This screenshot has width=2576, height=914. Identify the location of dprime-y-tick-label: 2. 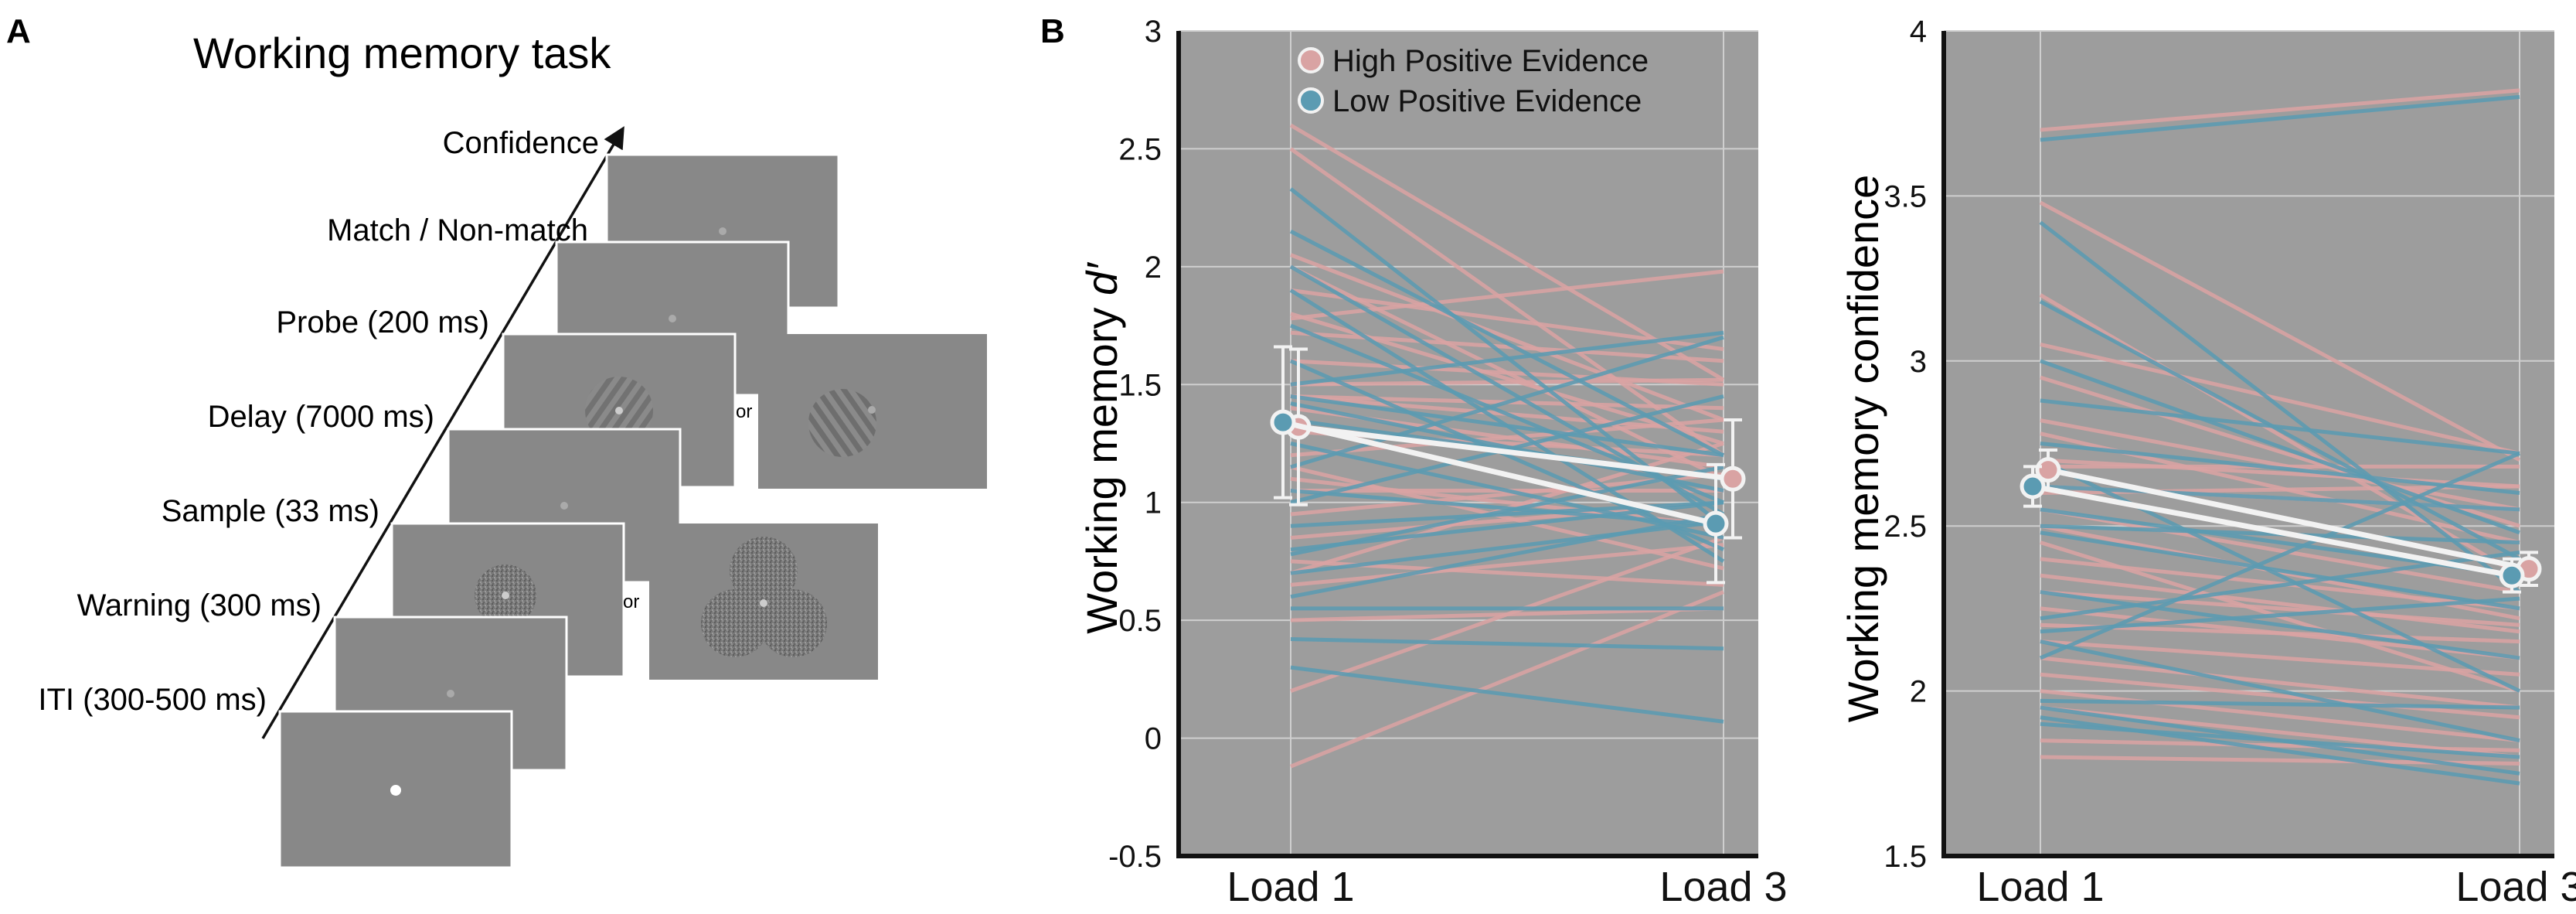
(1153, 268).